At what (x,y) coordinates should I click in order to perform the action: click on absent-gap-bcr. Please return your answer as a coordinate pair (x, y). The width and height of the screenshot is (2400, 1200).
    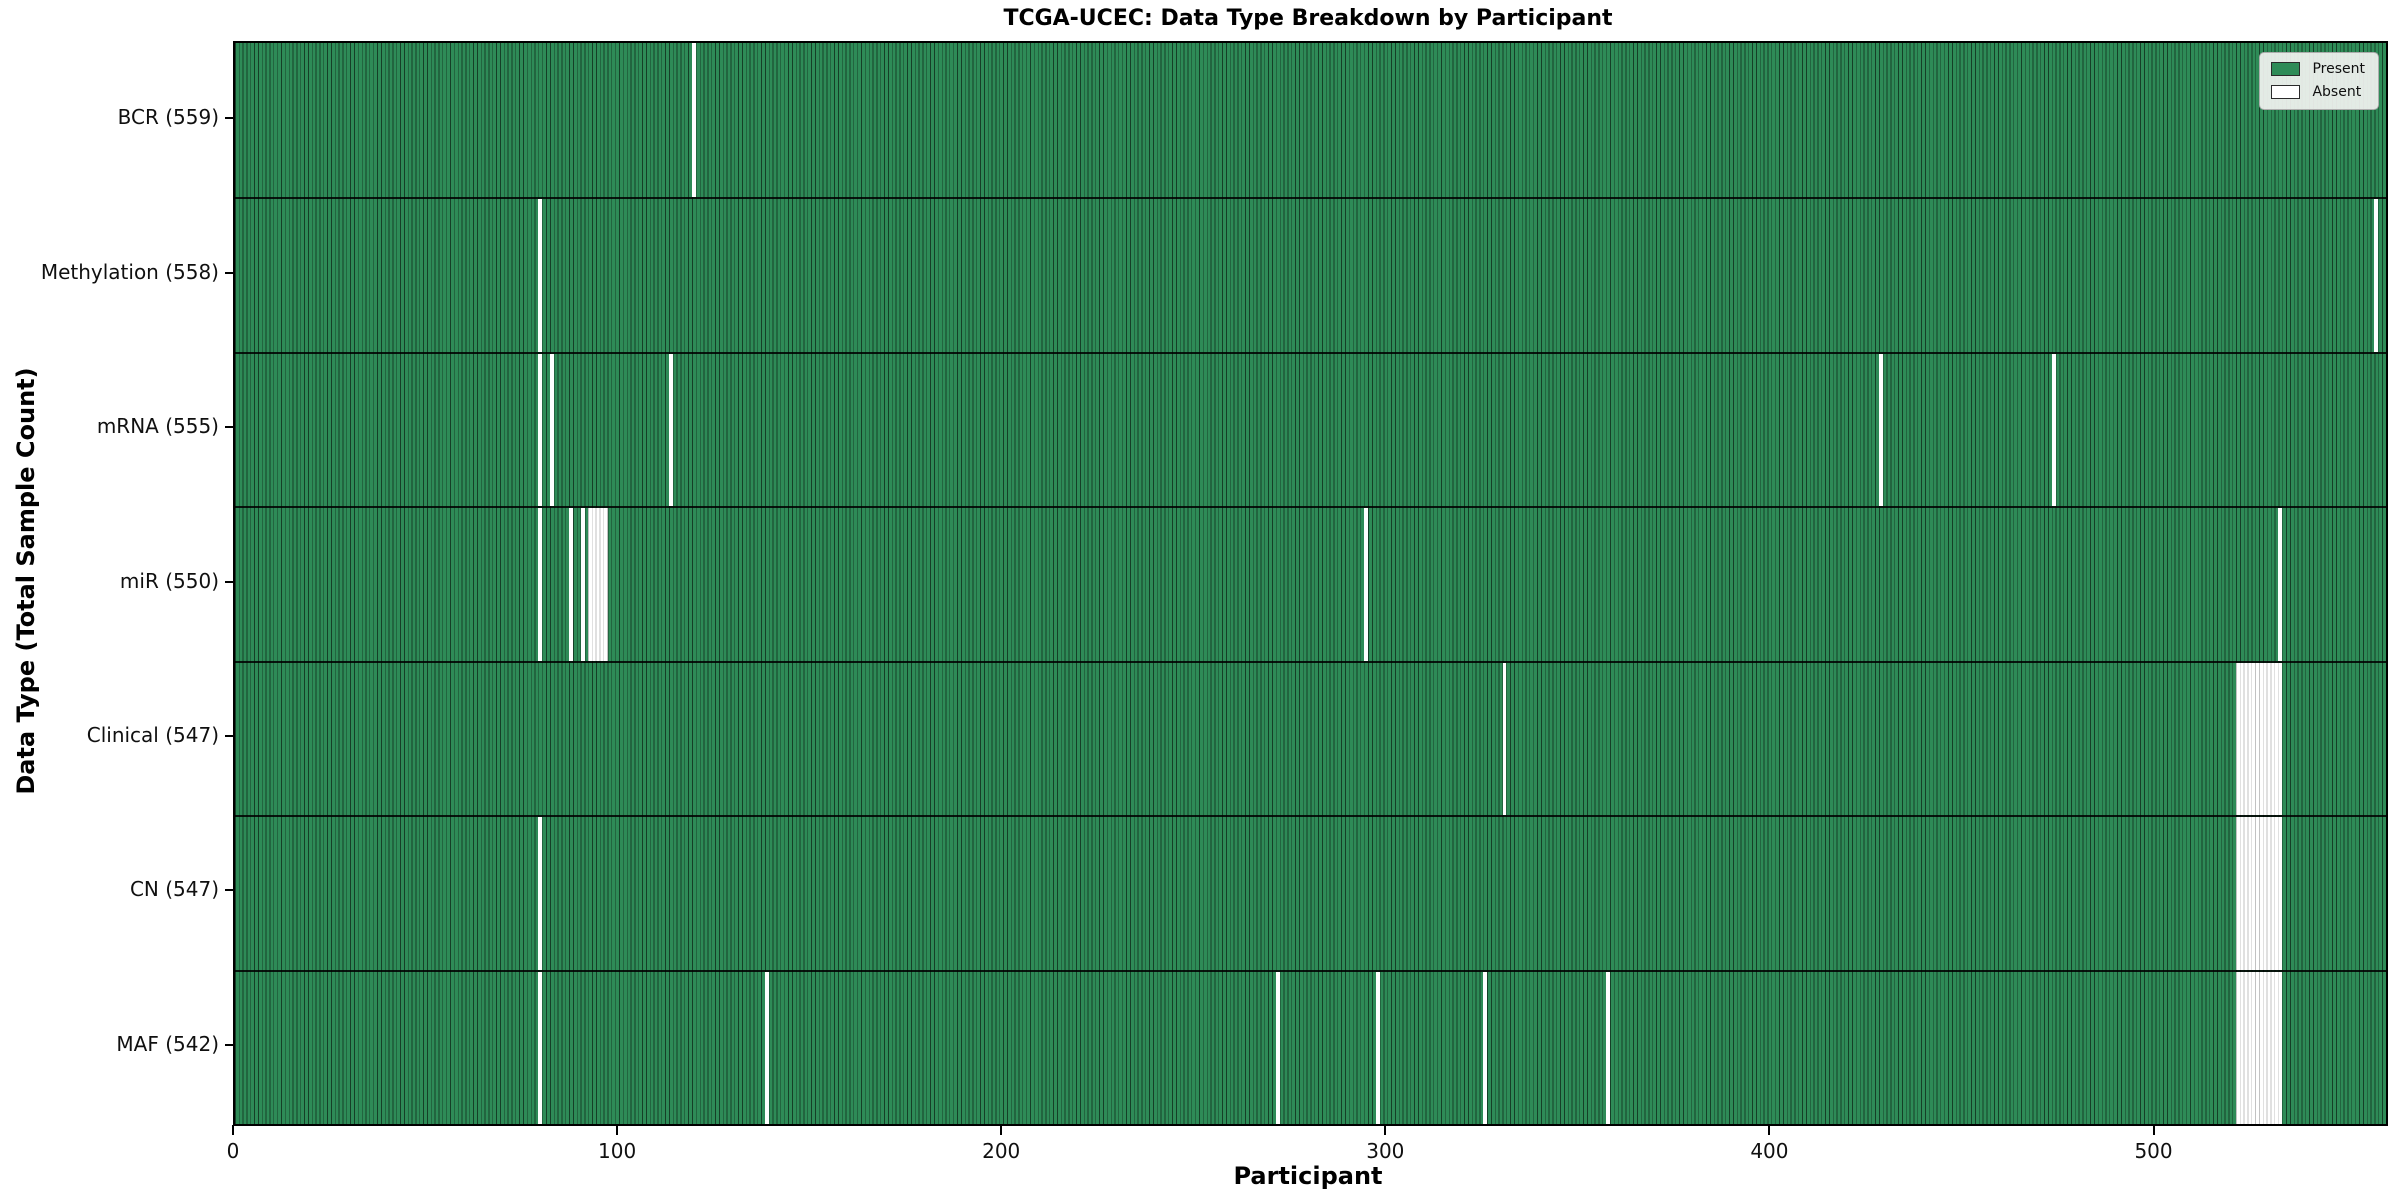
    Looking at the image, I should click on (694, 120).